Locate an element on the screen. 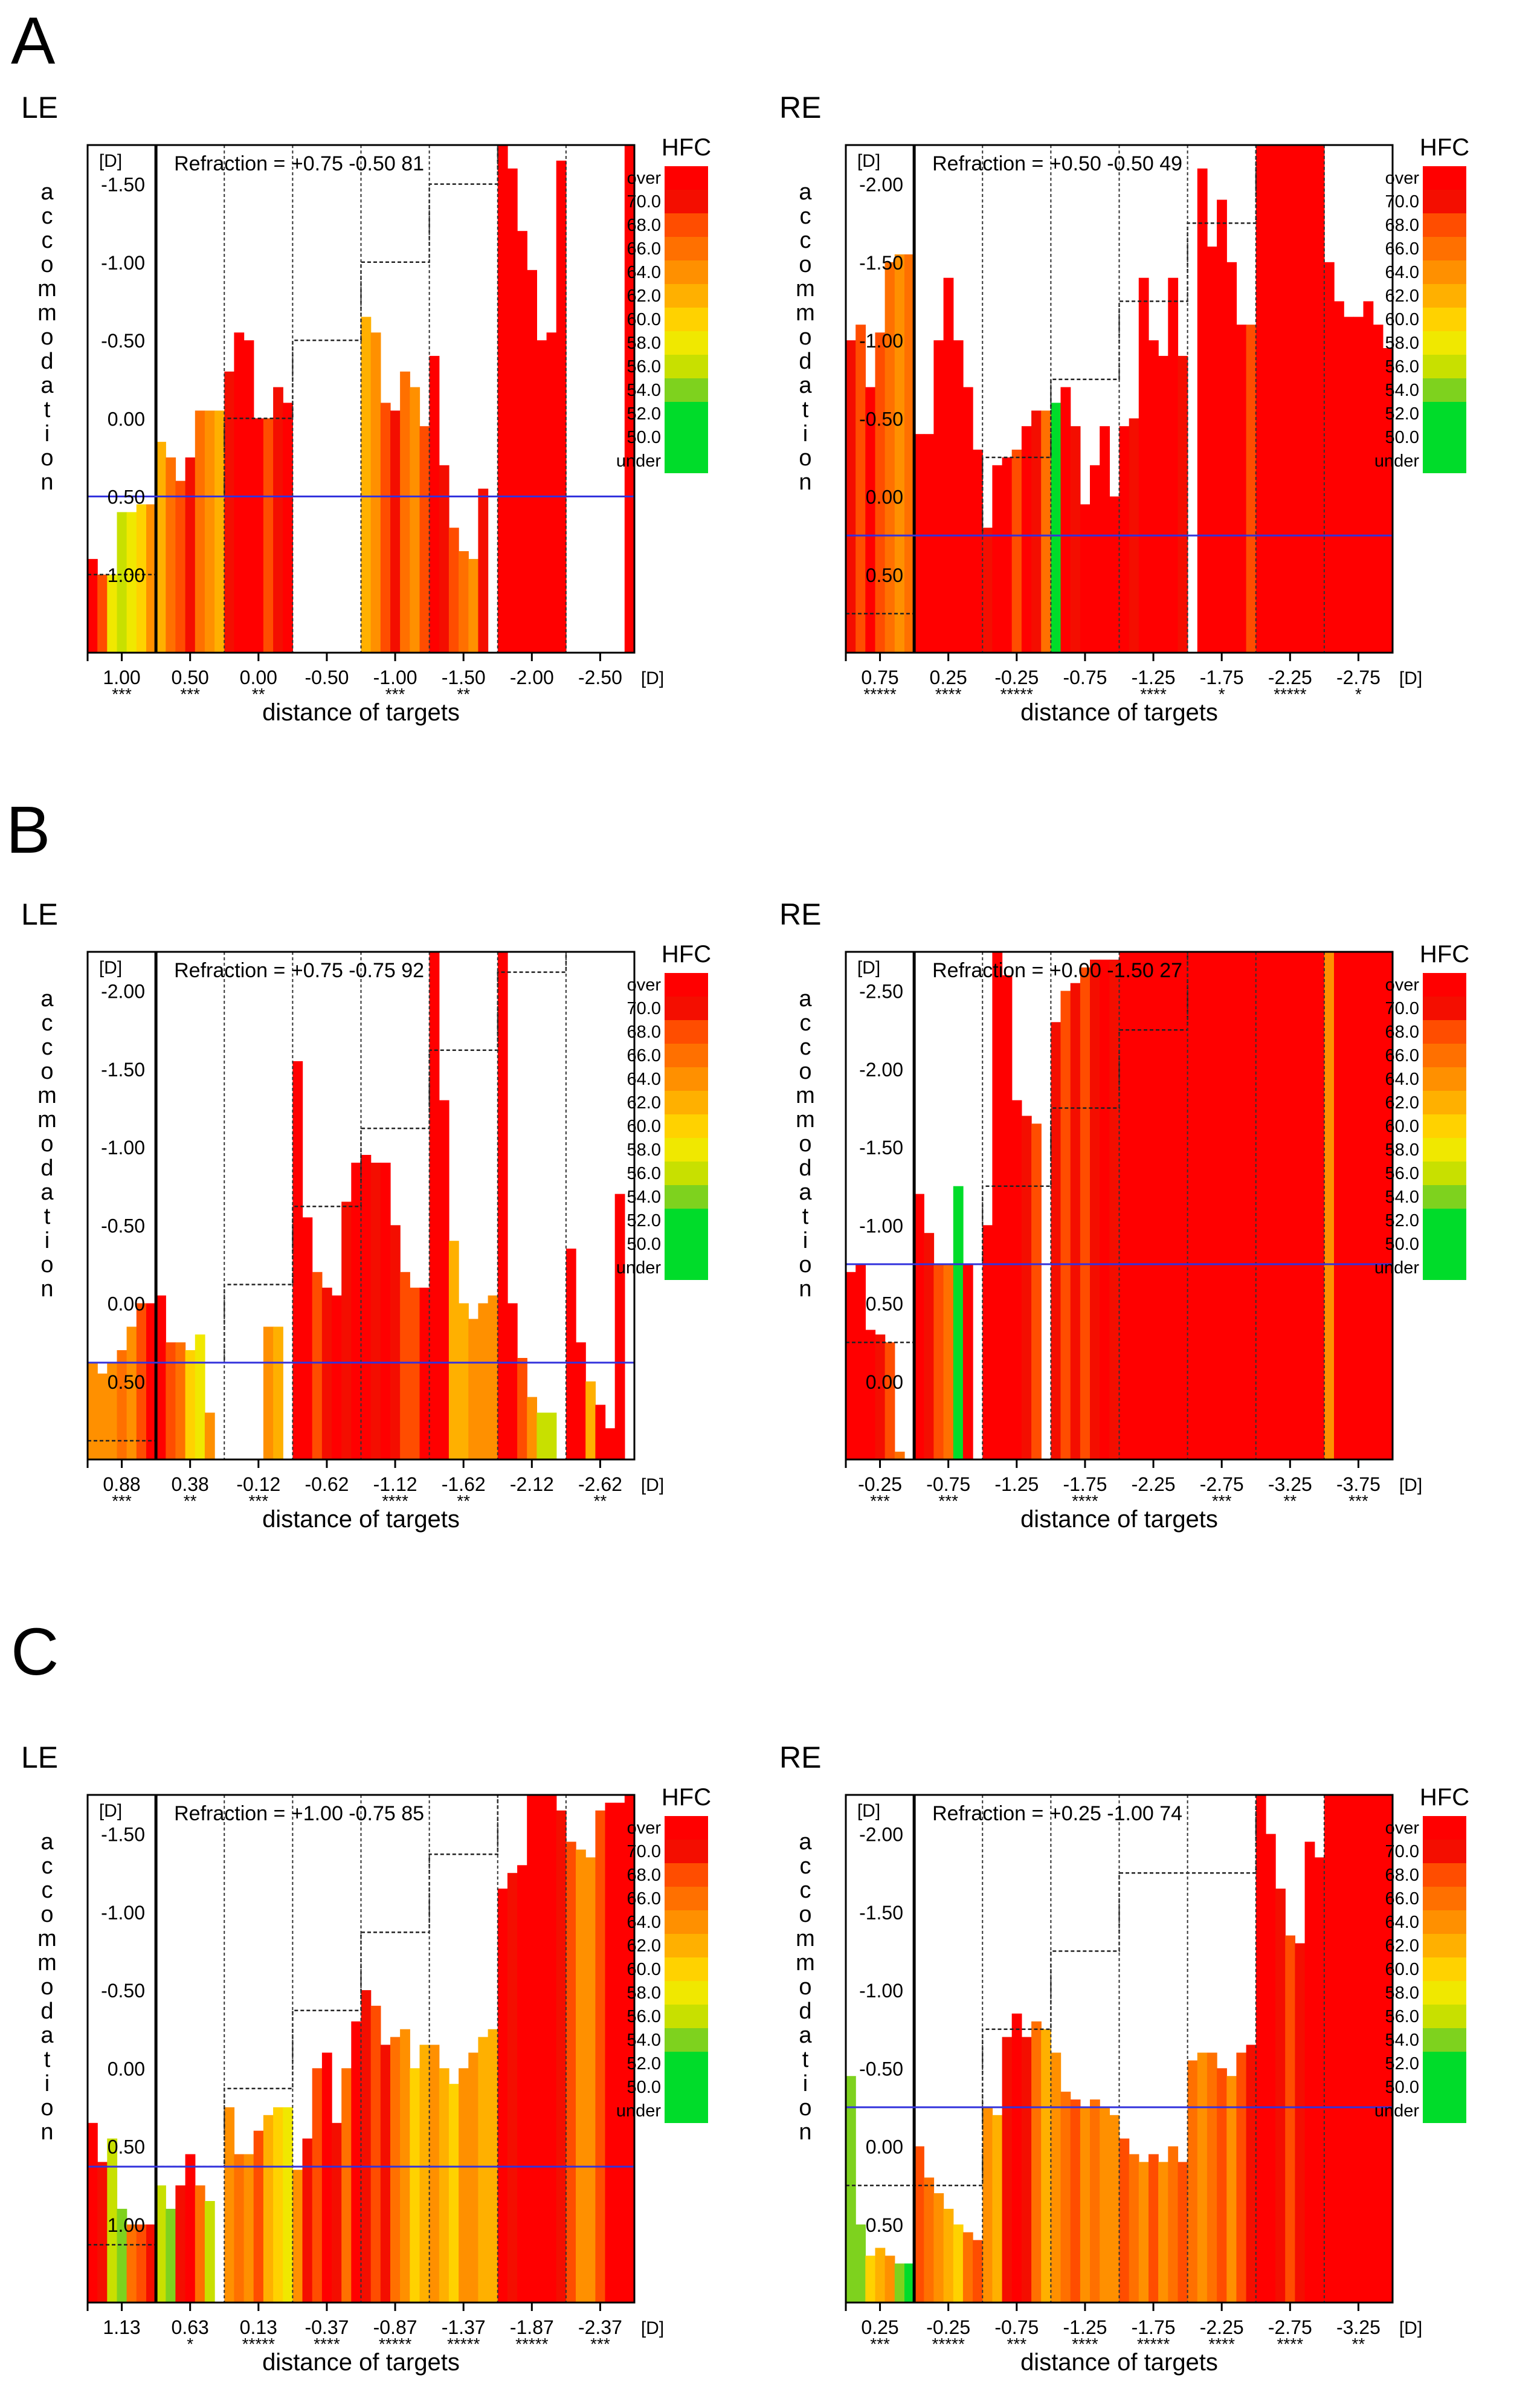  y-tick-label: -2.00 is located at coordinates (881, 1835).